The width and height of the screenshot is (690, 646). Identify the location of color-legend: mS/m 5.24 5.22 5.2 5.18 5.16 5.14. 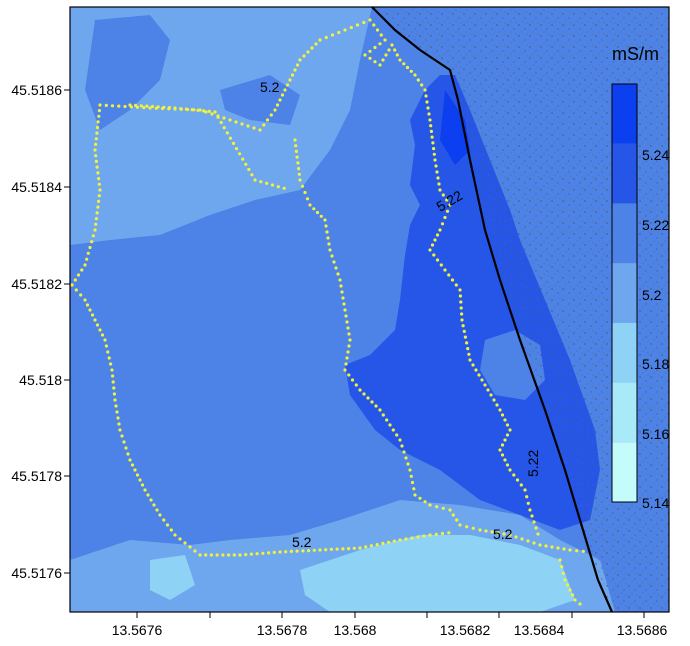
(640, 277).